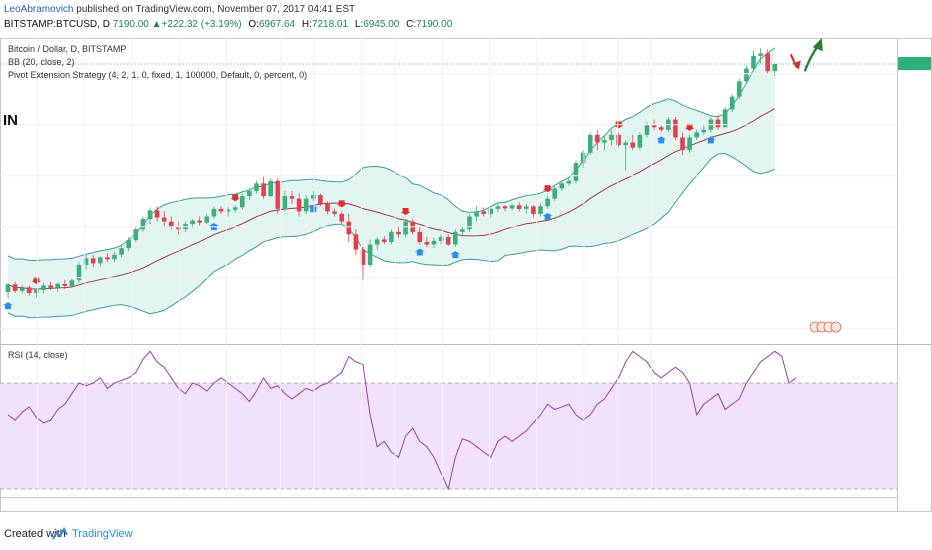 This screenshot has height=550, width=932. I want to click on footer: Created with TradingView, so click(466, 535).